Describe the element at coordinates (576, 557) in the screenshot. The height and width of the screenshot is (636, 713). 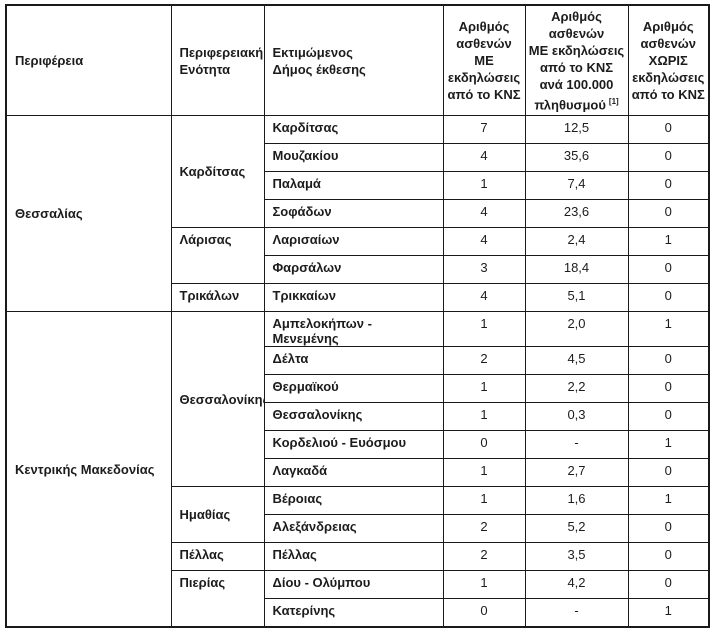
I see `per-100k-cell: 3,5` at that location.